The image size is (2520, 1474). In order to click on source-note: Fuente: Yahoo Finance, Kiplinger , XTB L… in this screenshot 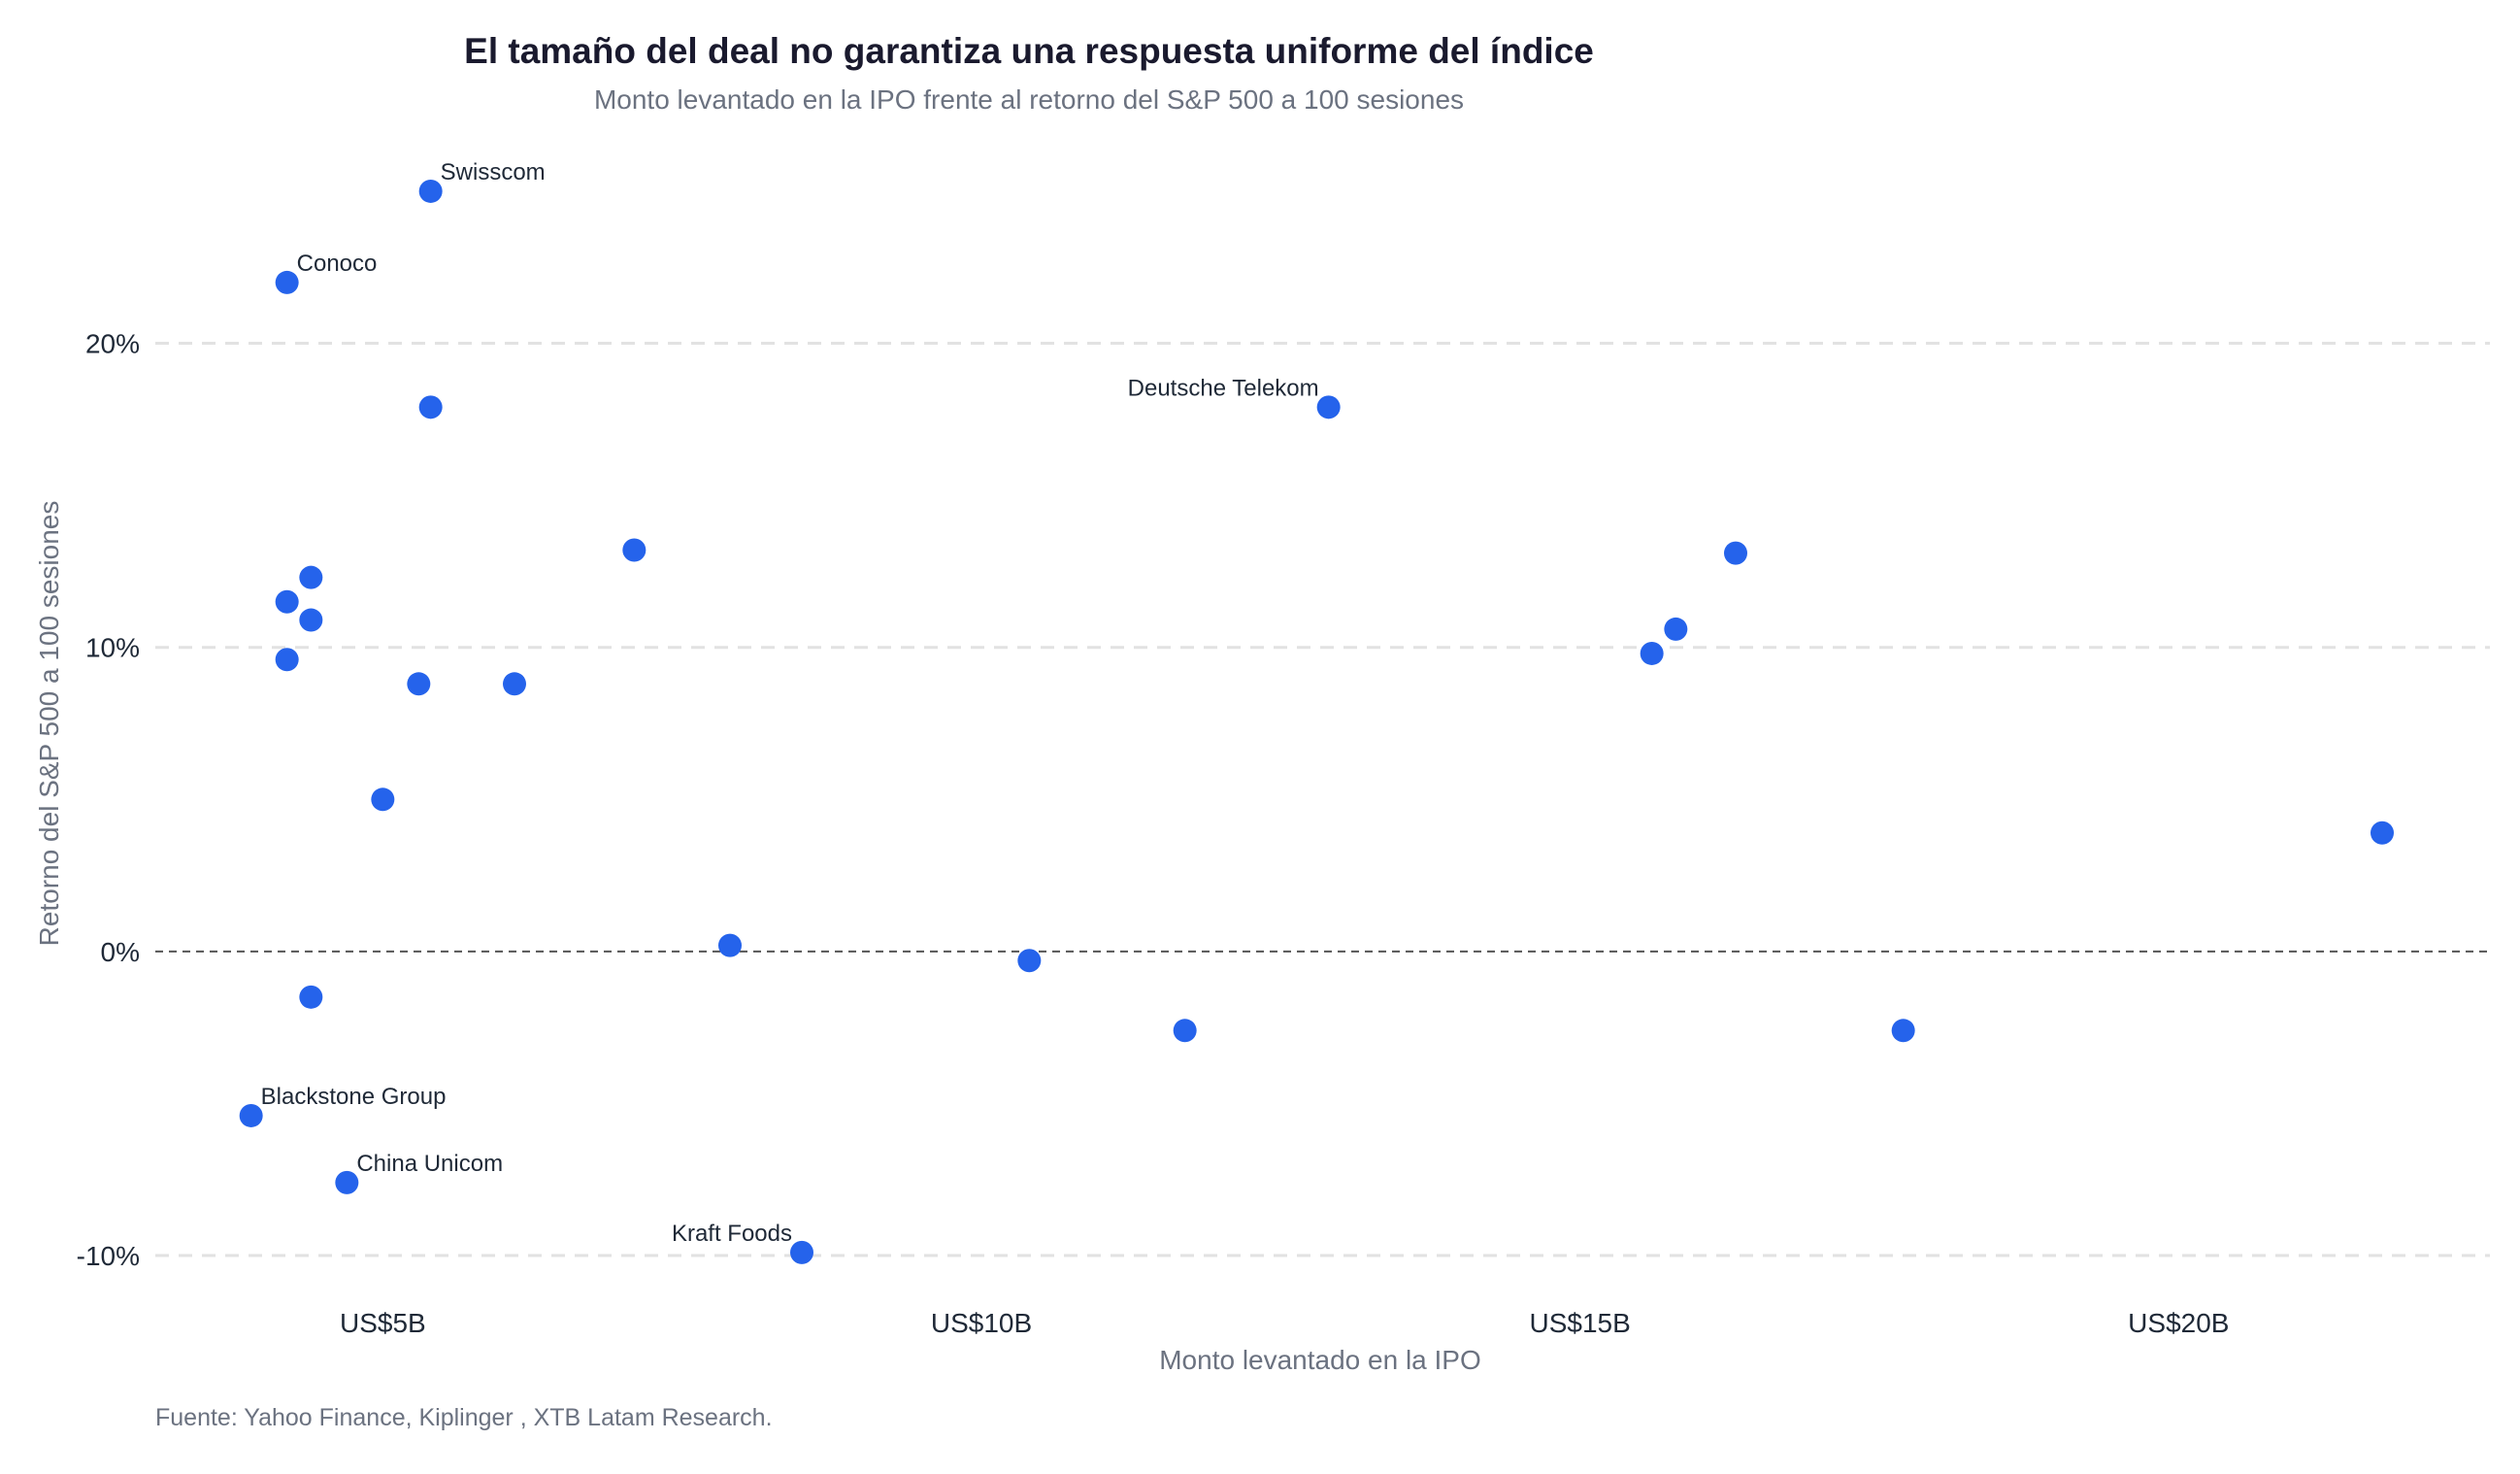, I will do `click(464, 1417)`.